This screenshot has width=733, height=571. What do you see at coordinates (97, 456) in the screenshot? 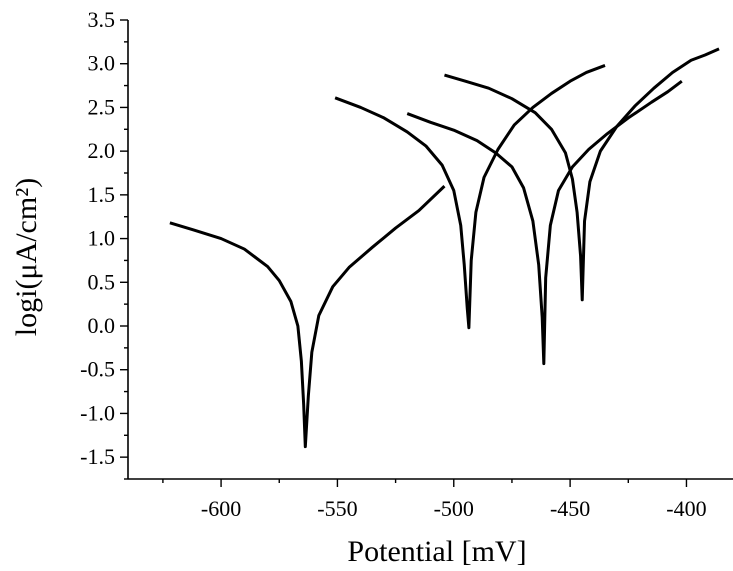
I see `y-tick-label: -1.5` at bounding box center [97, 456].